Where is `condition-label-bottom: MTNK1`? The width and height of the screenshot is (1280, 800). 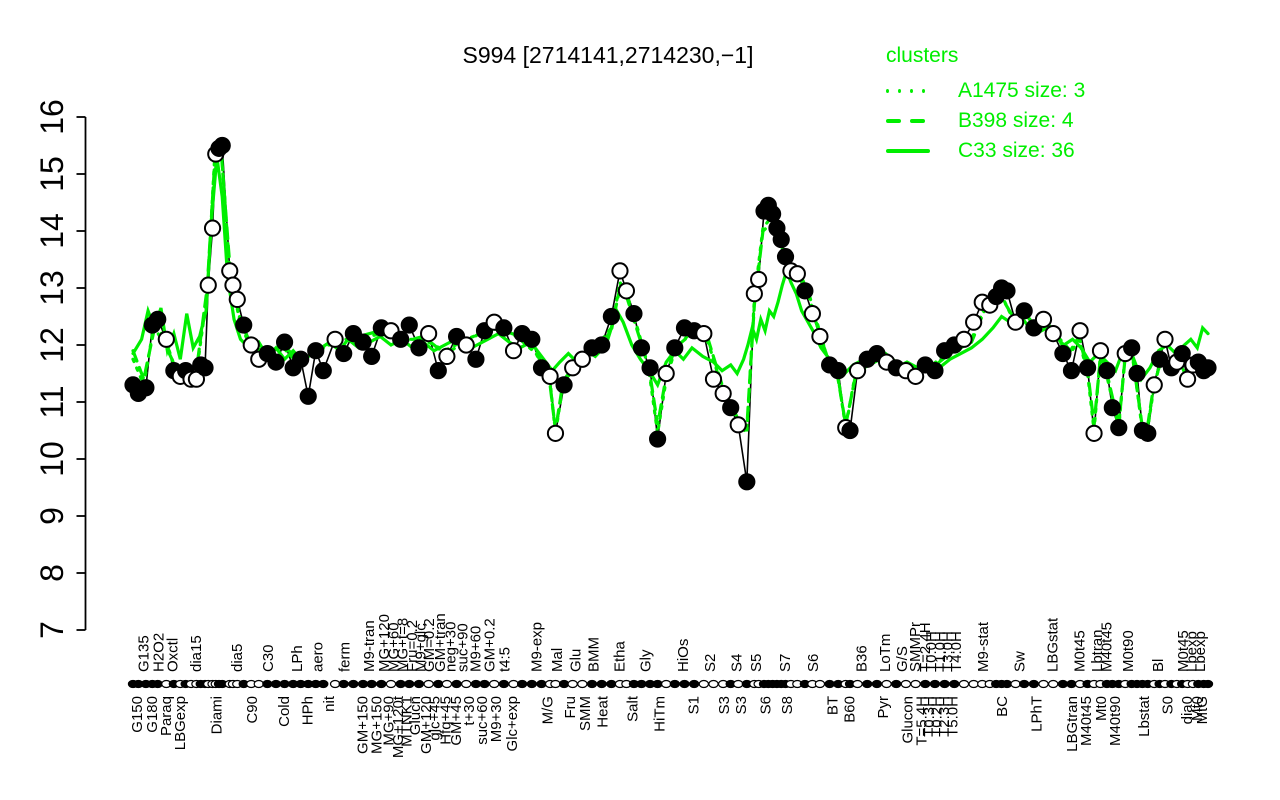
condition-label-bottom: MTNK1 is located at coordinates (407, 721).